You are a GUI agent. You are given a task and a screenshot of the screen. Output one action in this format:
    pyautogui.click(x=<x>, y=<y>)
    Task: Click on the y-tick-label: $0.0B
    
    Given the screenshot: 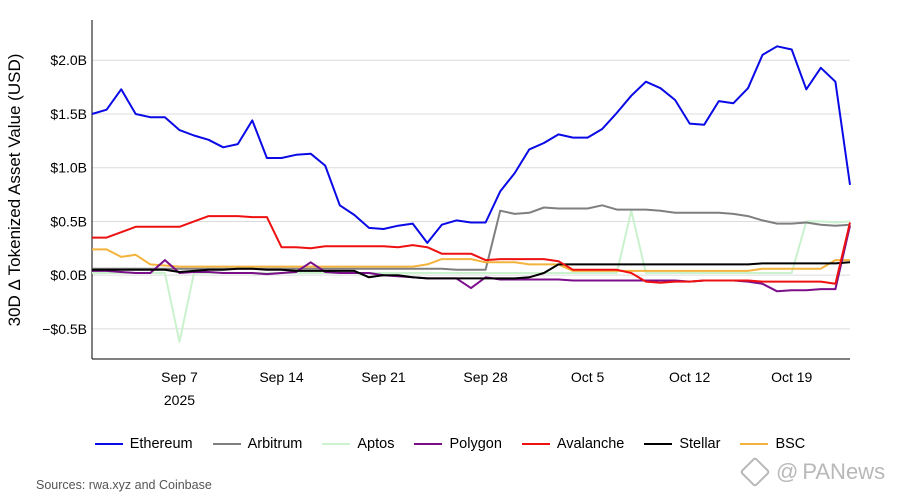 What is the action you would take?
    pyautogui.click(x=68, y=275)
    